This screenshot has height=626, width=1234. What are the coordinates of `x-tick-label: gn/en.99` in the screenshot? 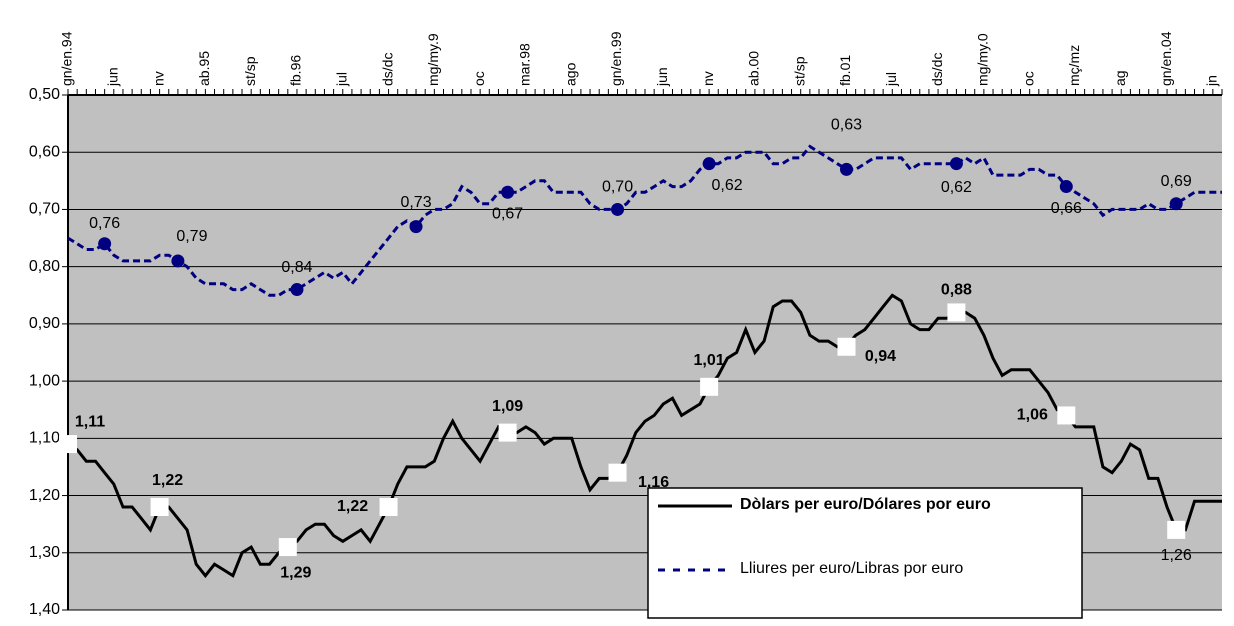 It's located at (616, 58).